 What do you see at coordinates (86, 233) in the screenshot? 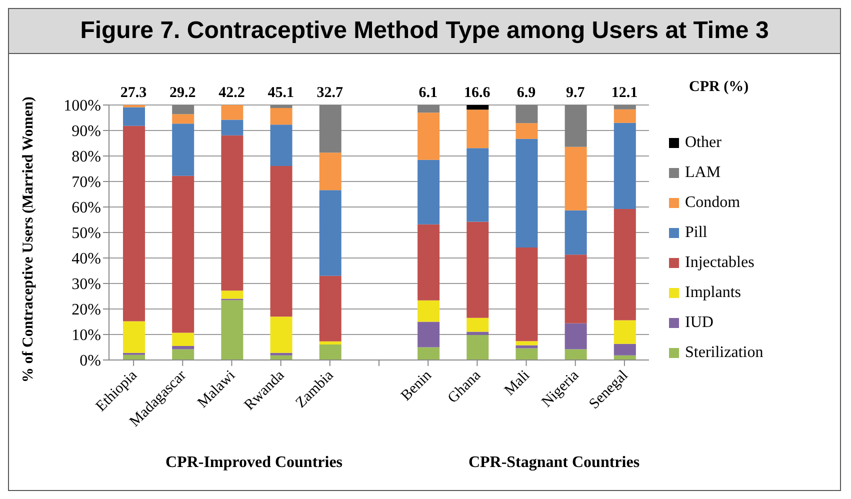
I see `y-tick-label: 50%` at bounding box center [86, 233].